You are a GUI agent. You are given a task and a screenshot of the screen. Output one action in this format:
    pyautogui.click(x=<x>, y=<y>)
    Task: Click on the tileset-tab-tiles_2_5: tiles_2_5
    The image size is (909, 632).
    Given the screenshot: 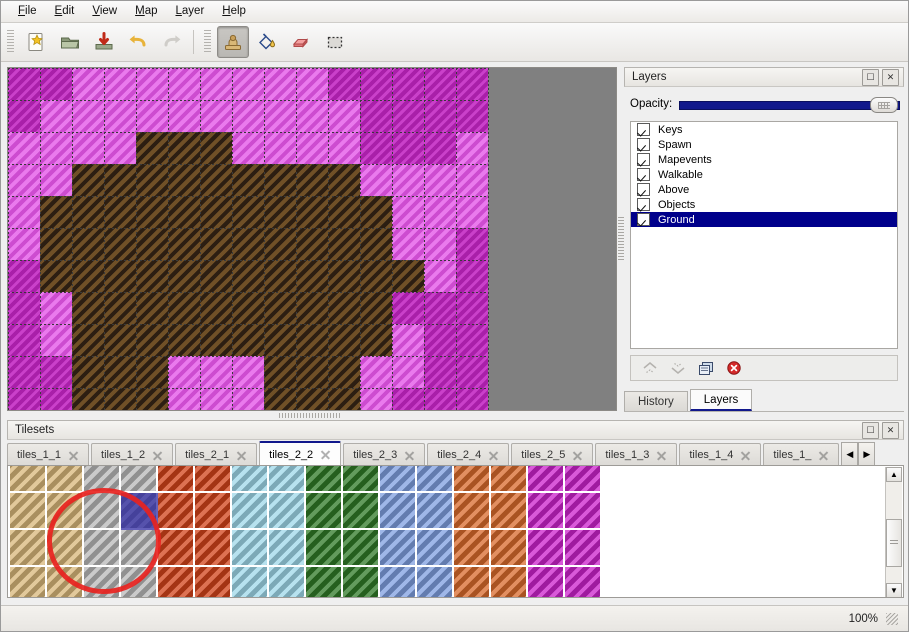 What is the action you would take?
    pyautogui.click(x=552, y=454)
    